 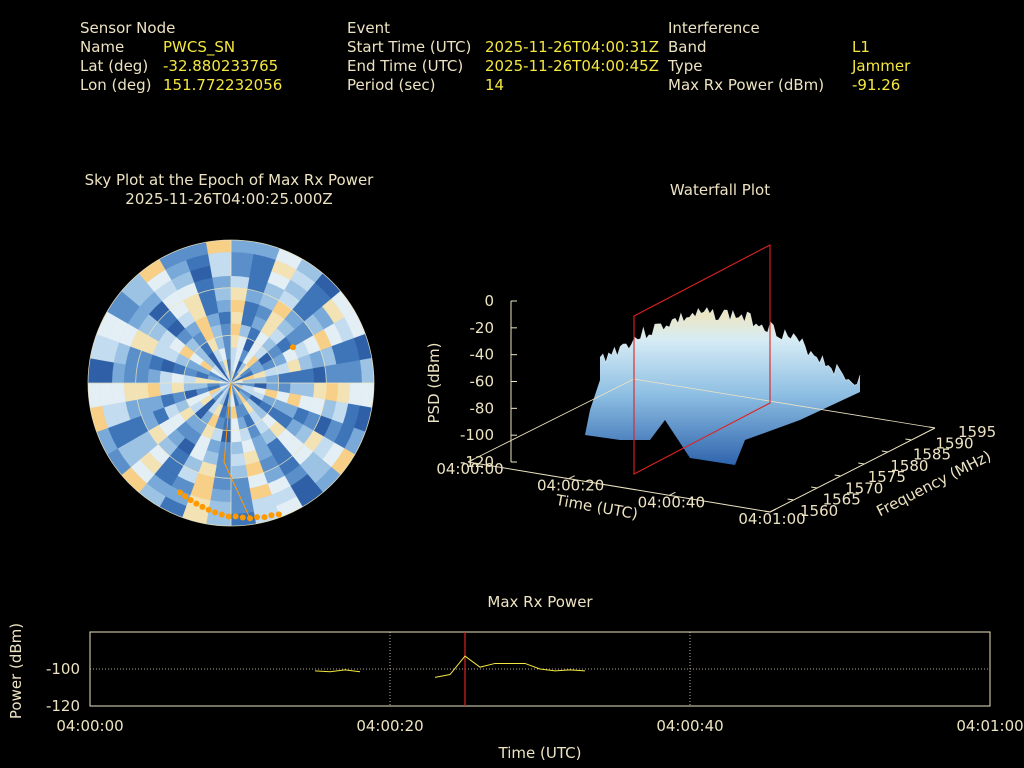 I want to click on sensor-name-value: PWCS_SN, so click(x=199, y=47).